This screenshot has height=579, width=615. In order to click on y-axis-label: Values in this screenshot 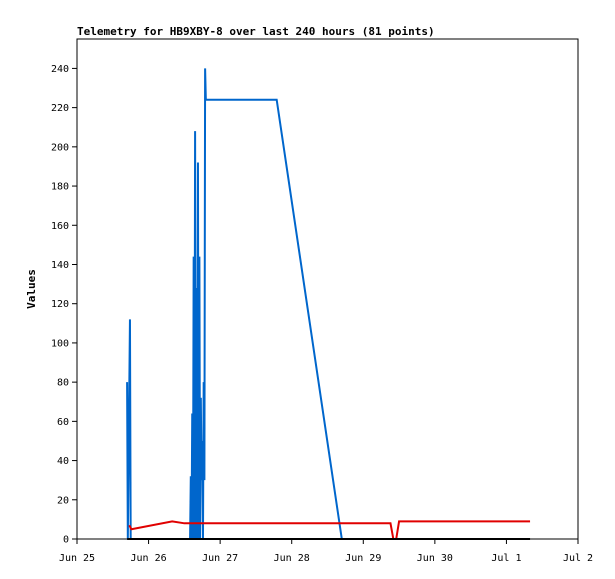, I will do `click(31, 289)`.